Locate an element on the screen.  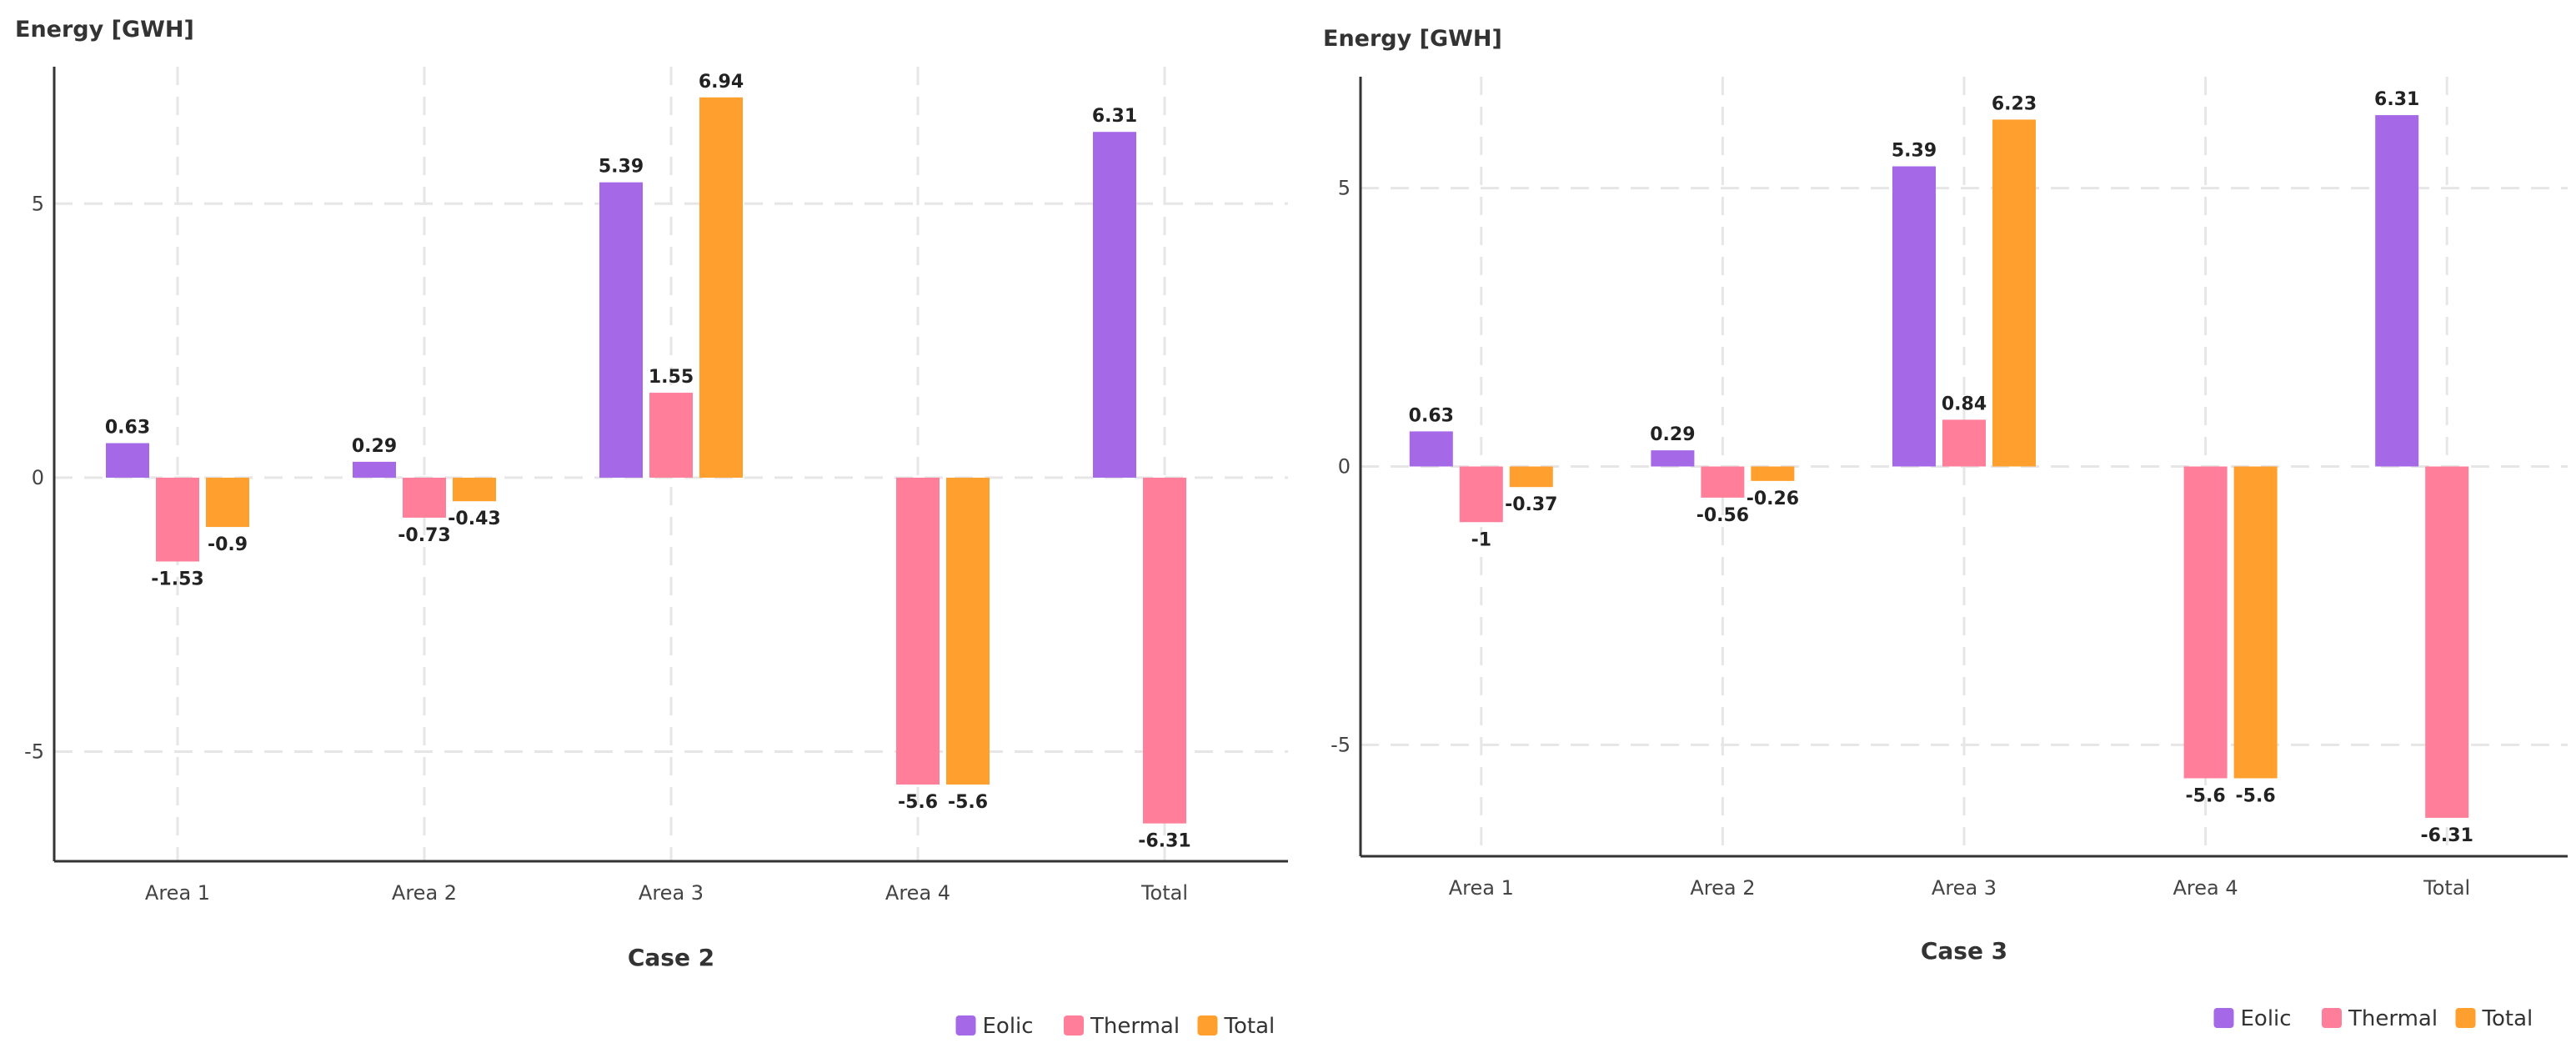
data-label: 0.84 is located at coordinates (1964, 404).